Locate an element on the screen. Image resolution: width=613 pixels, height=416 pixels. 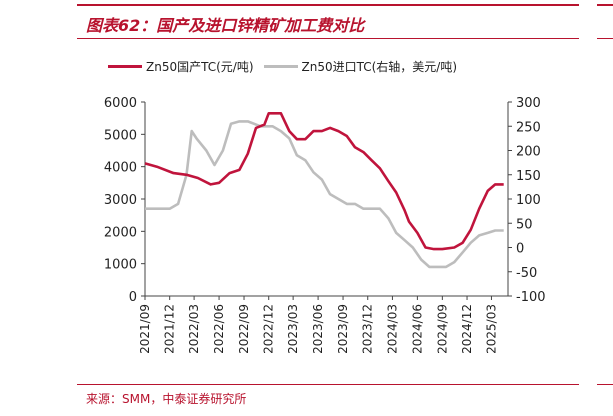
y-right-tick-label: 200 is located at coordinates (528, 152).